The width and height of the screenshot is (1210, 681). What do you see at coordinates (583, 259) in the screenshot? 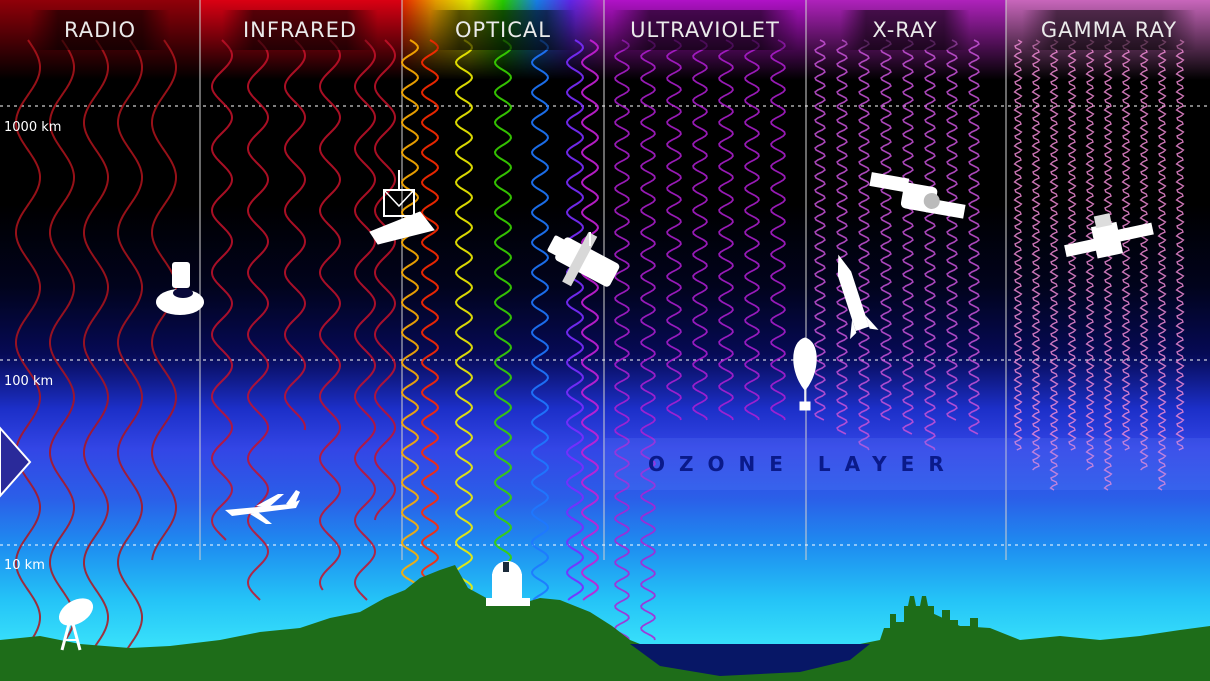
I see `optical-space-telescope-icon` at bounding box center [583, 259].